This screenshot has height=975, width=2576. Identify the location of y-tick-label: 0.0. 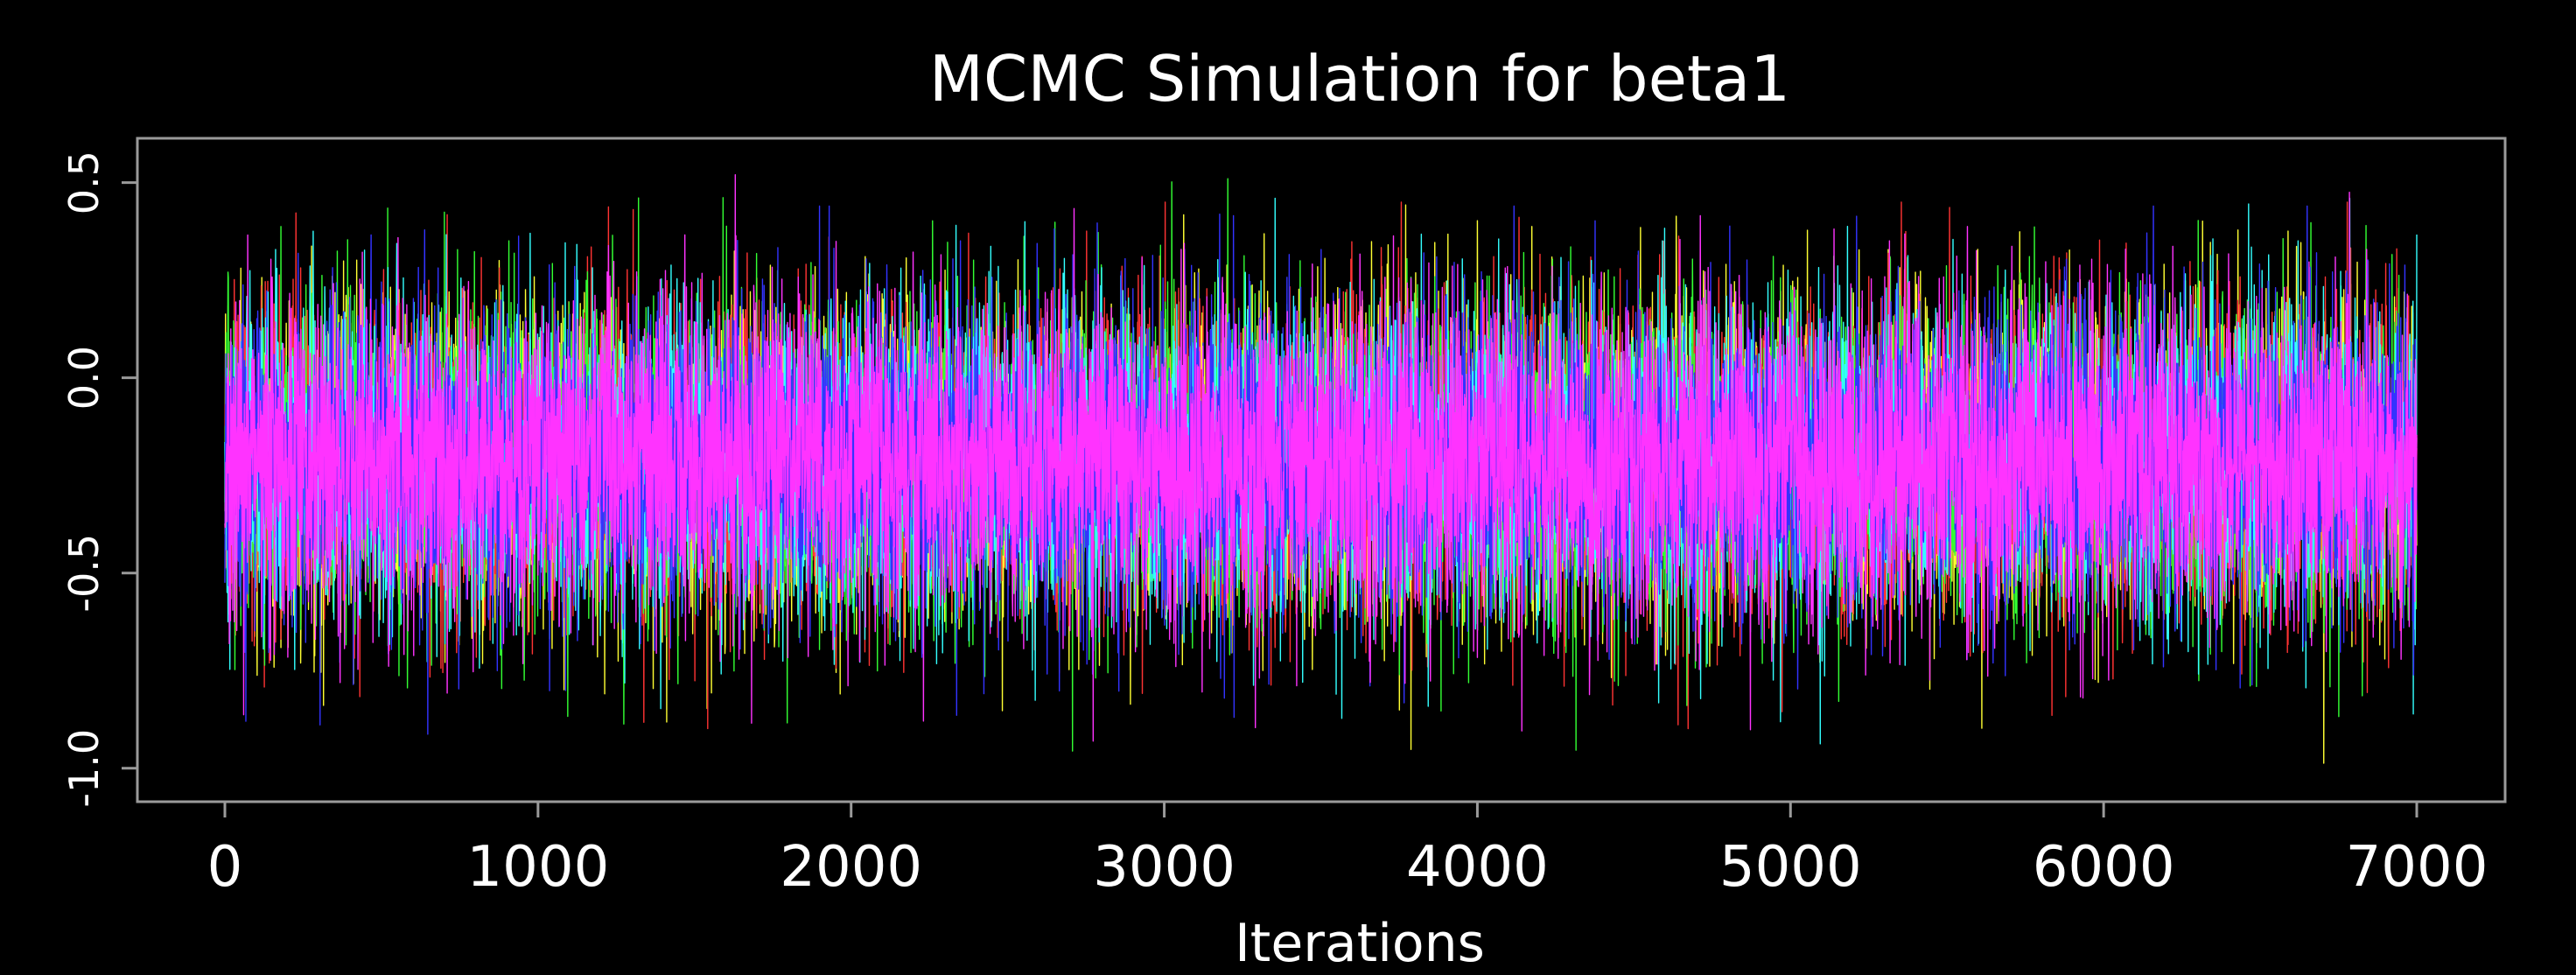
(84, 378).